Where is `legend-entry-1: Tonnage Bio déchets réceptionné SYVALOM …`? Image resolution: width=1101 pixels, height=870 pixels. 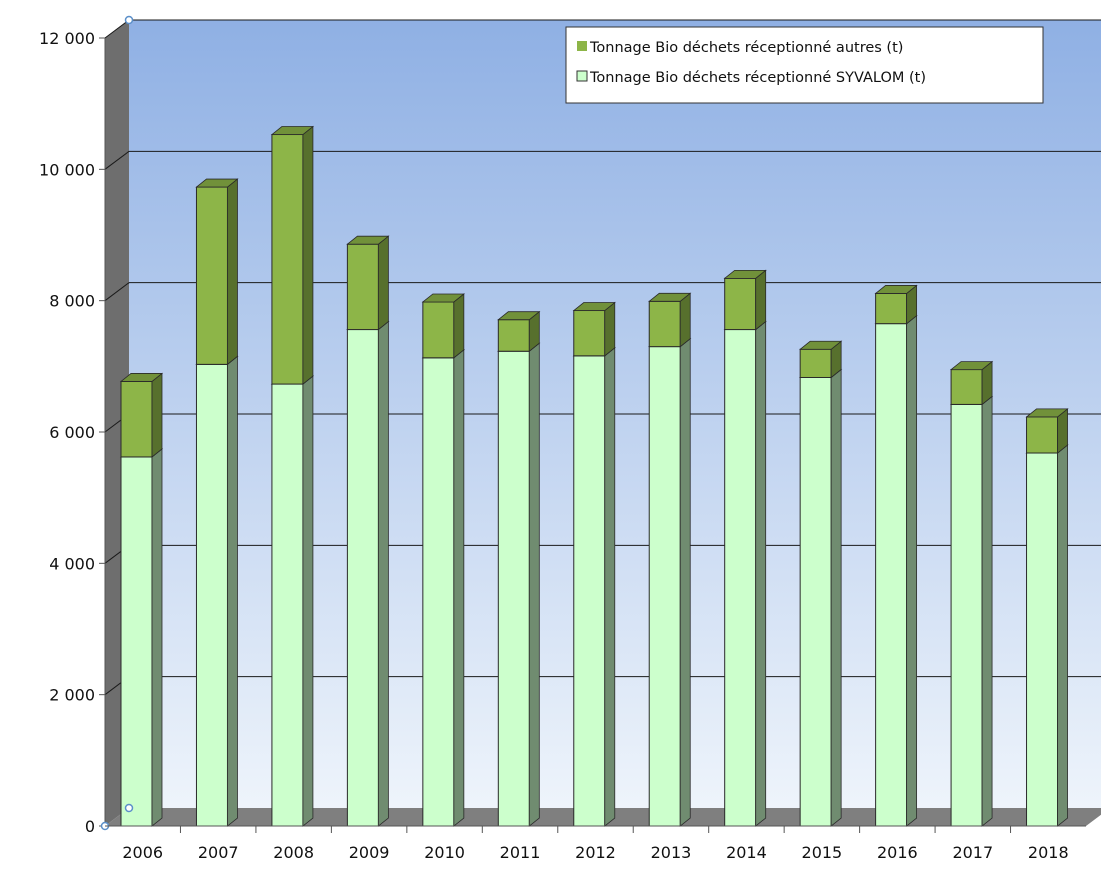
legend-entry-1: Tonnage Bio déchets réceptionné SYVALOM … is located at coordinates (751, 78).